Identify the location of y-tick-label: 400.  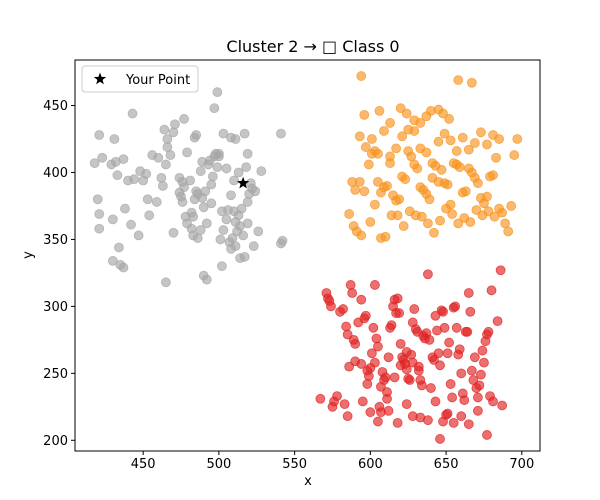
(55, 173).